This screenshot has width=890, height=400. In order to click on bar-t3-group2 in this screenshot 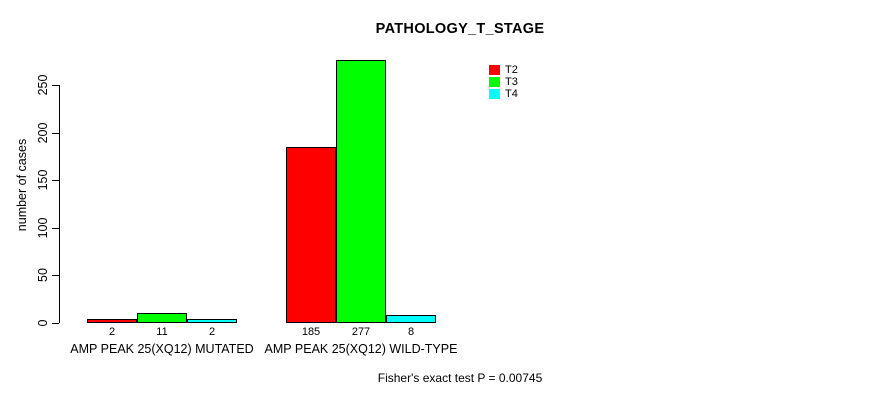, I will do `click(361, 191)`.